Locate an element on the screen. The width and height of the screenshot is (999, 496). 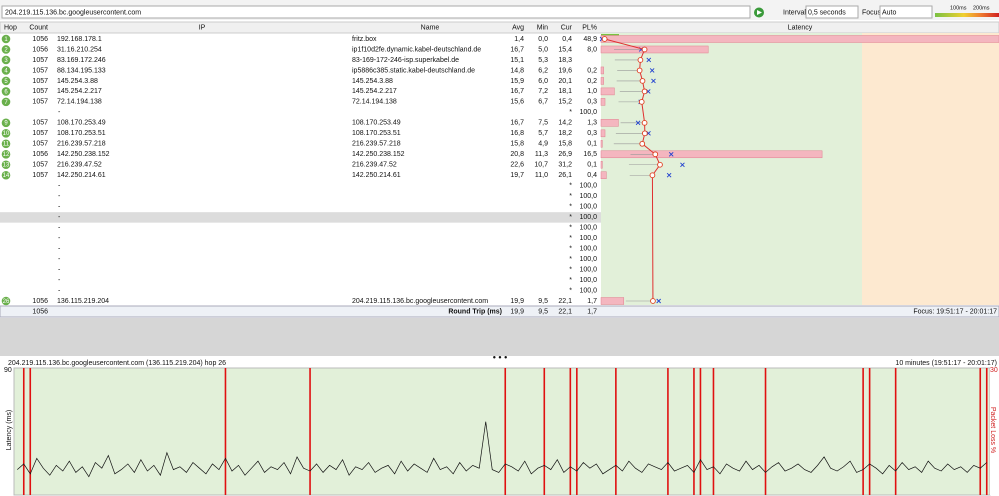
cell-name: 145.254.3.88 is located at coordinates (372, 81).